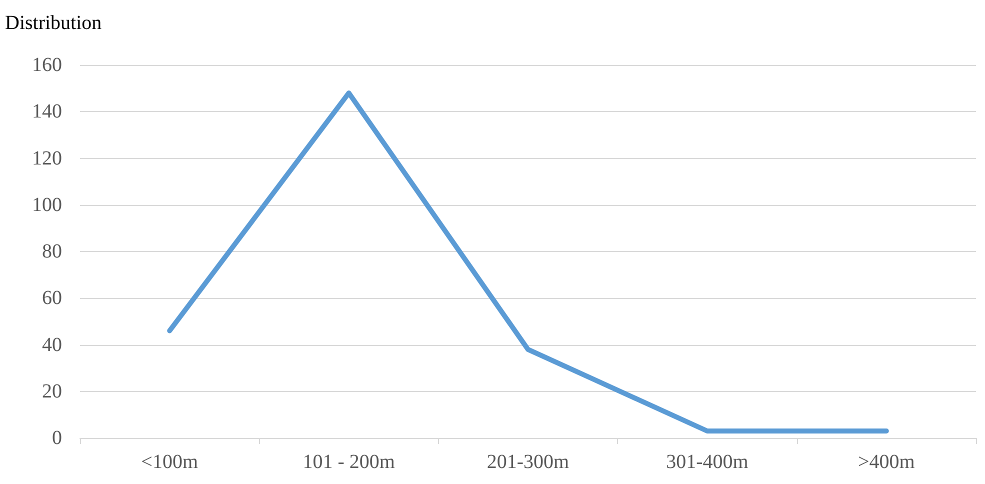  I want to click on y-tick-label: 80, so click(52, 251).